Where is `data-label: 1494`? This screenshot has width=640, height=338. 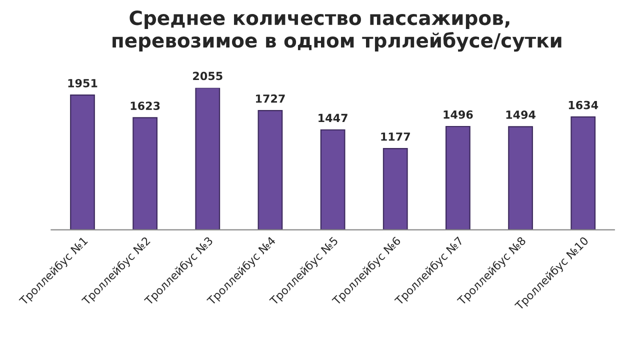 data-label: 1494 is located at coordinates (521, 114).